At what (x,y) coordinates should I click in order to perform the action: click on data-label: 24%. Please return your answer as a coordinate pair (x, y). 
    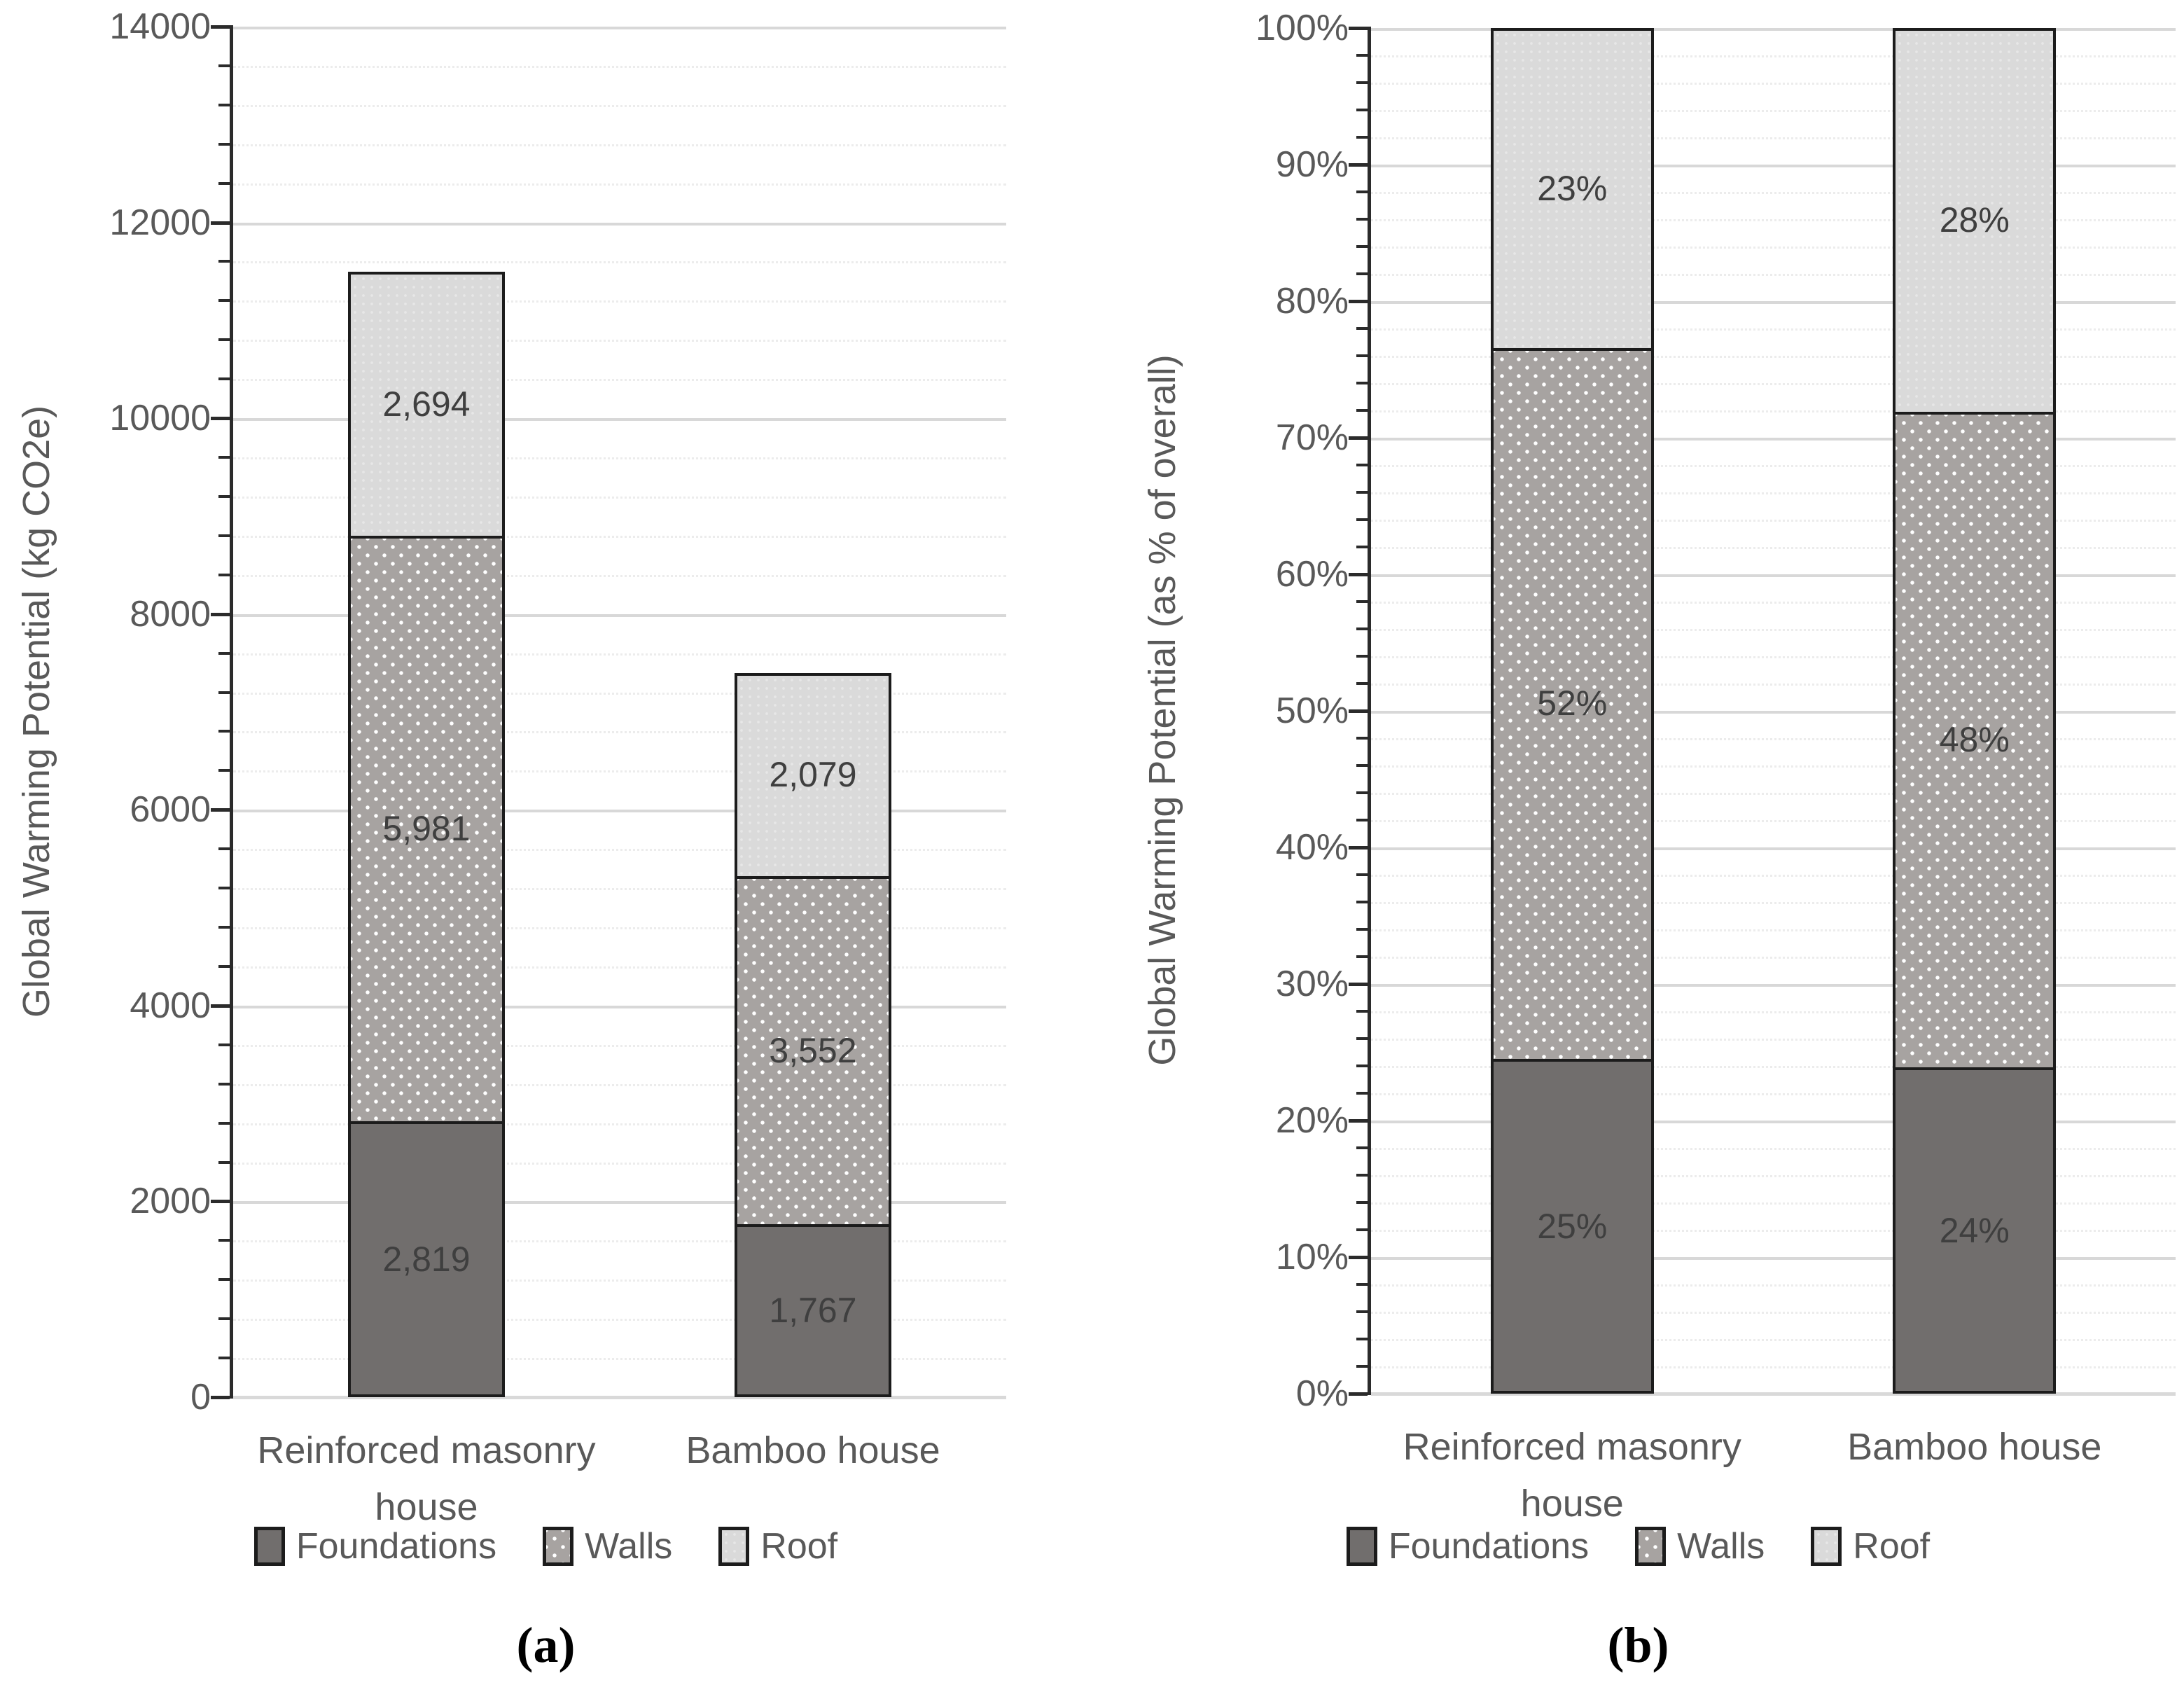
    Looking at the image, I should click on (1974, 1231).